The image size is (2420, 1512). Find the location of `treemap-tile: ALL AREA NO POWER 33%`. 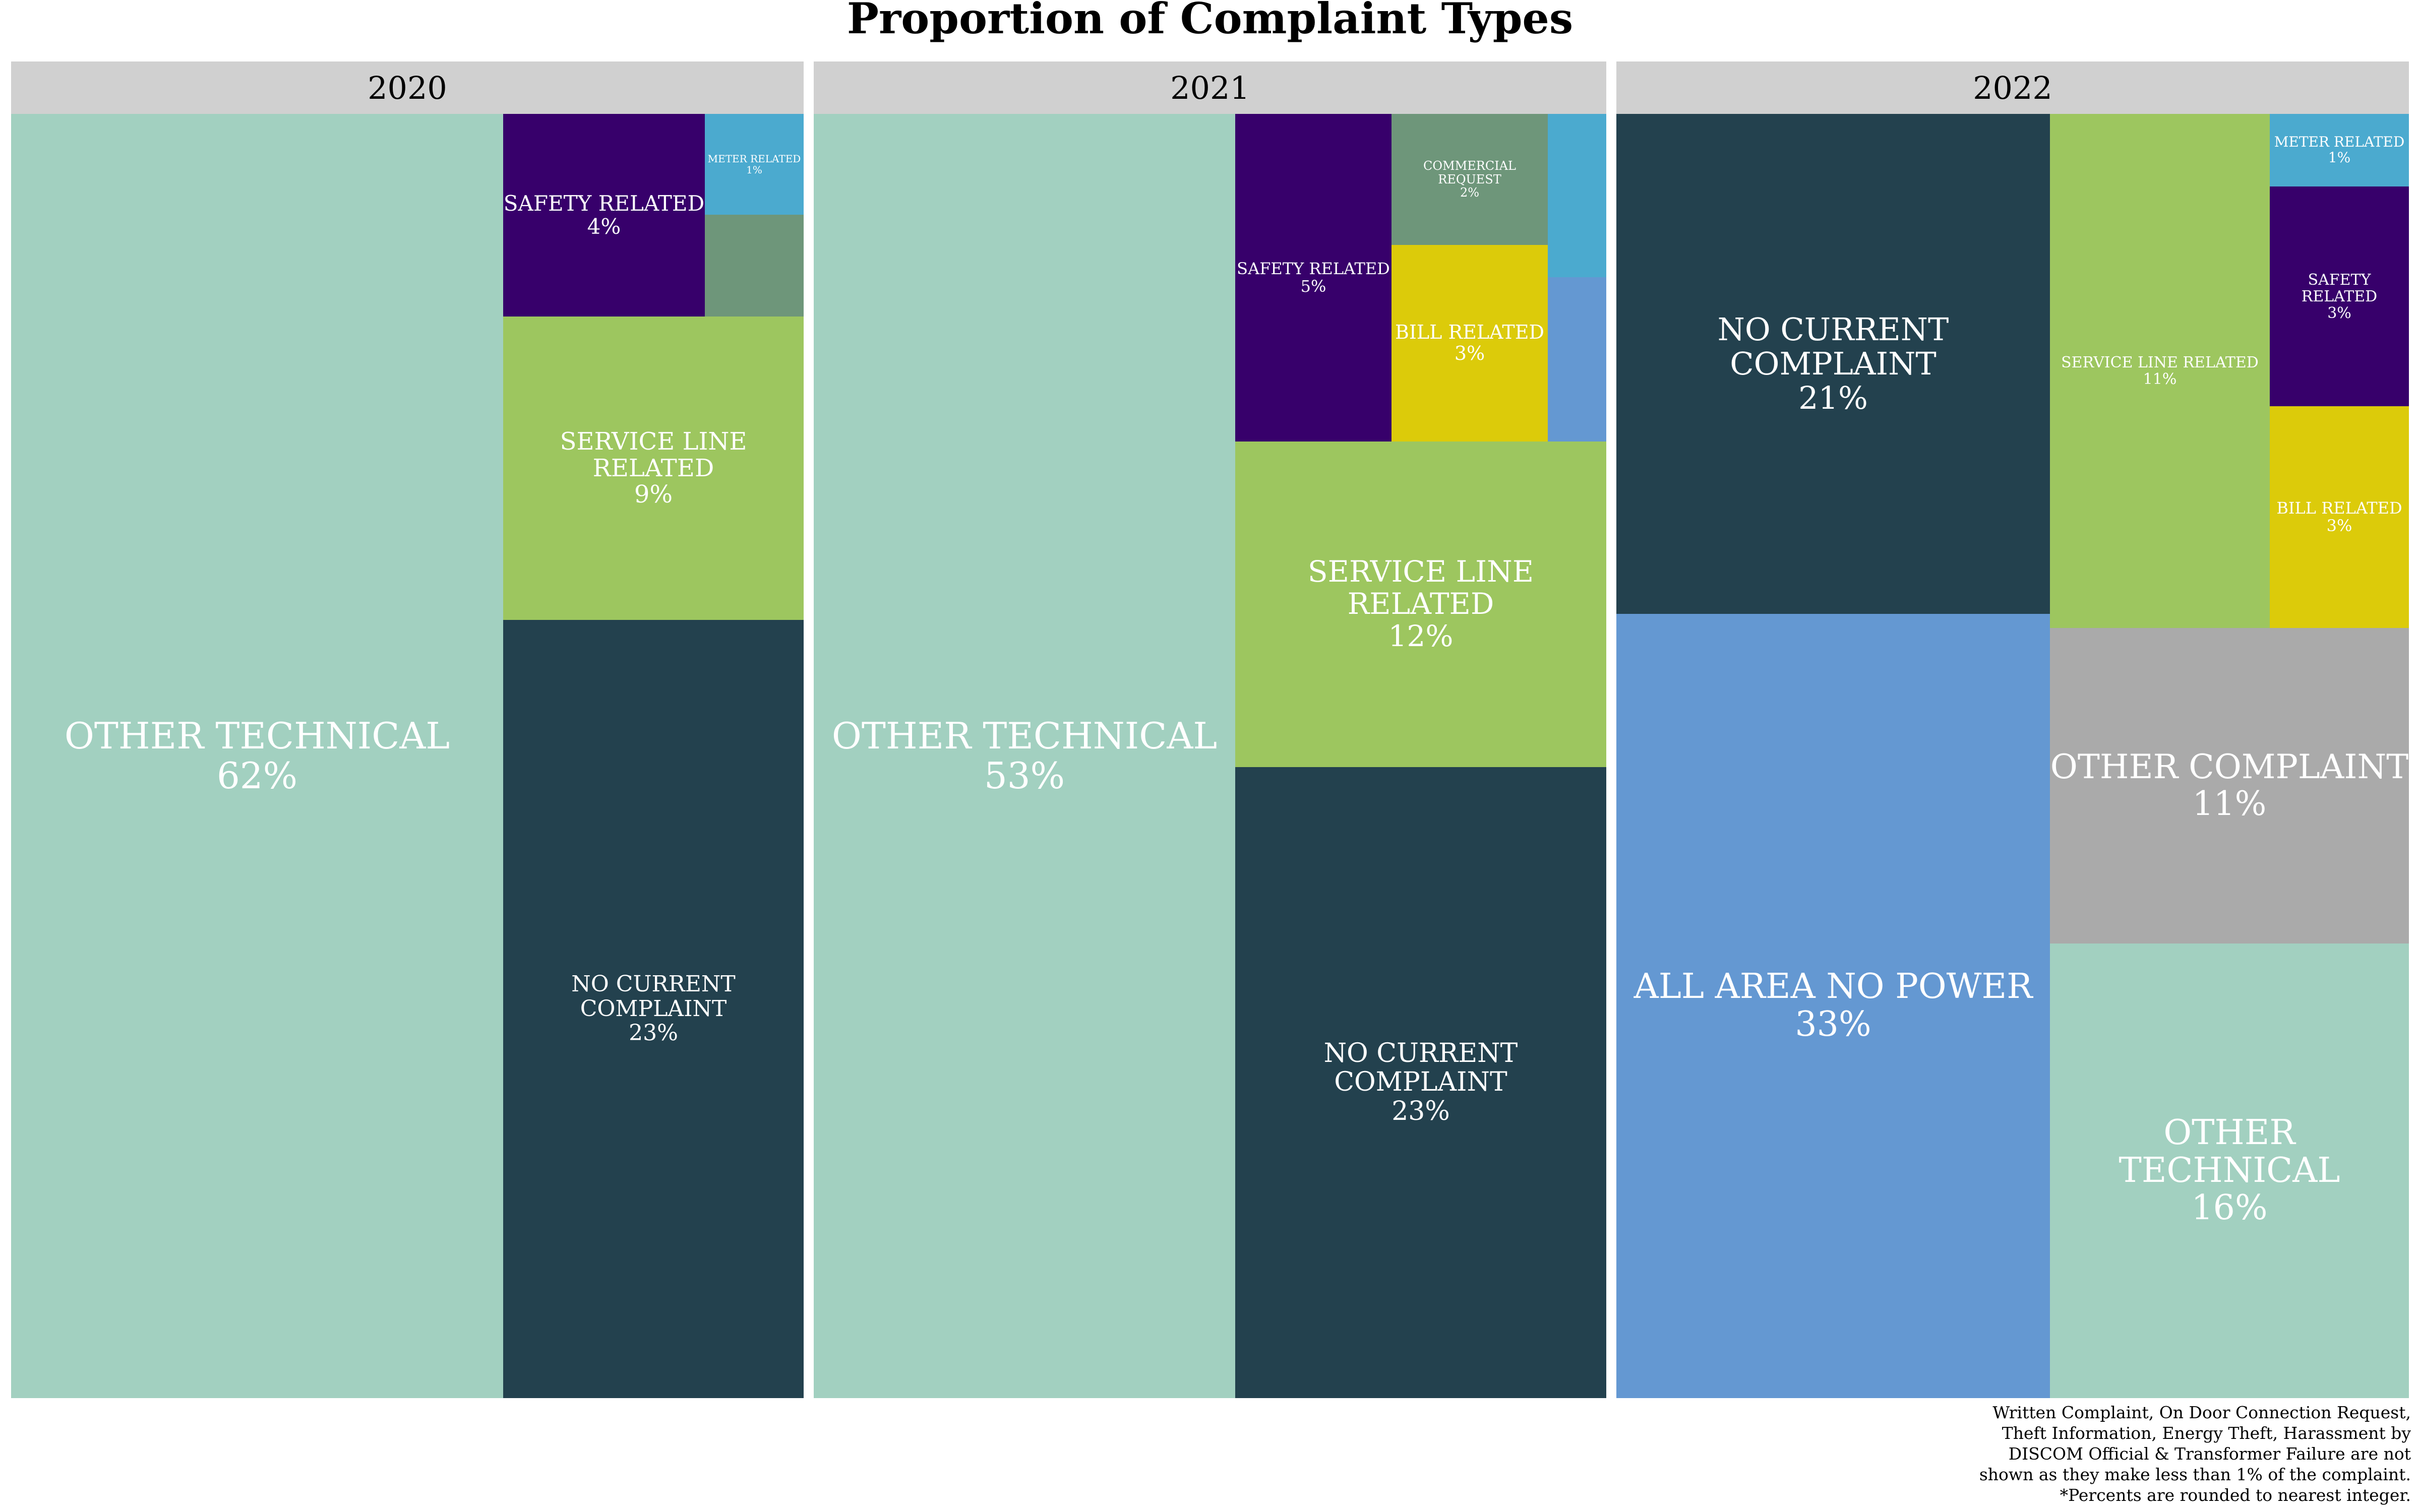

treemap-tile: ALL AREA NO POWER 33% is located at coordinates (1833, 1006).